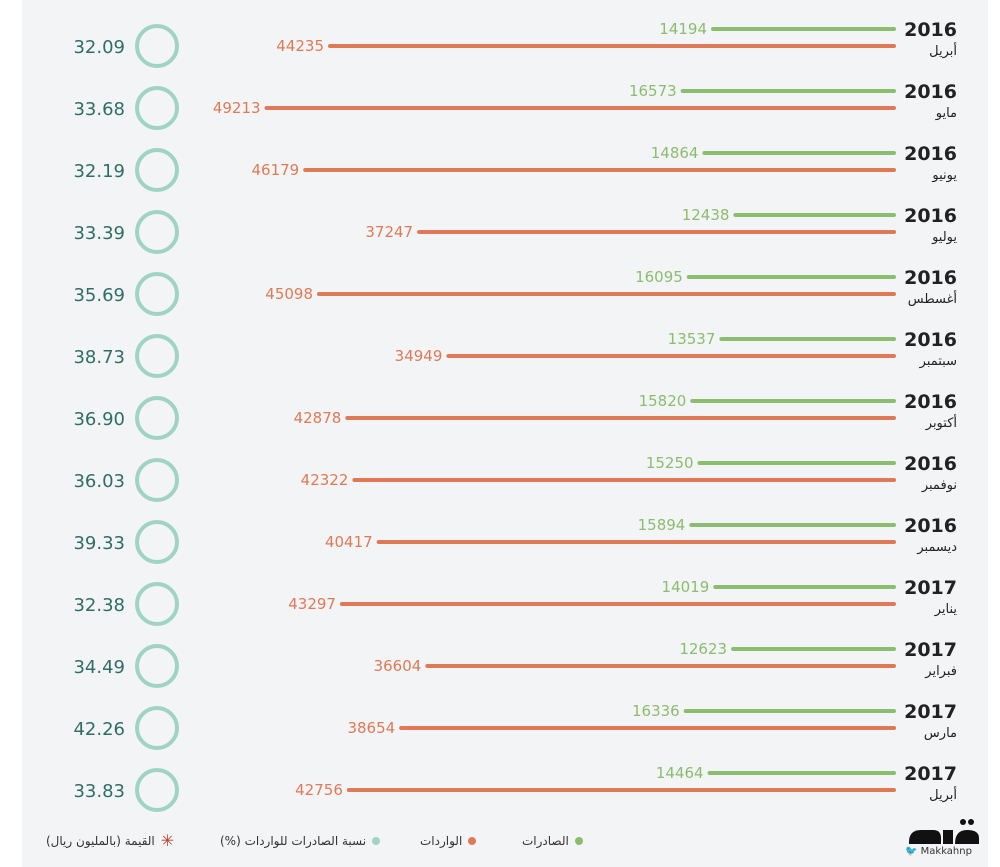 The width and height of the screenshot is (1000, 867). Describe the element at coordinates (99, 481) in the screenshot. I see `ratio-value-label: 36.03` at that location.